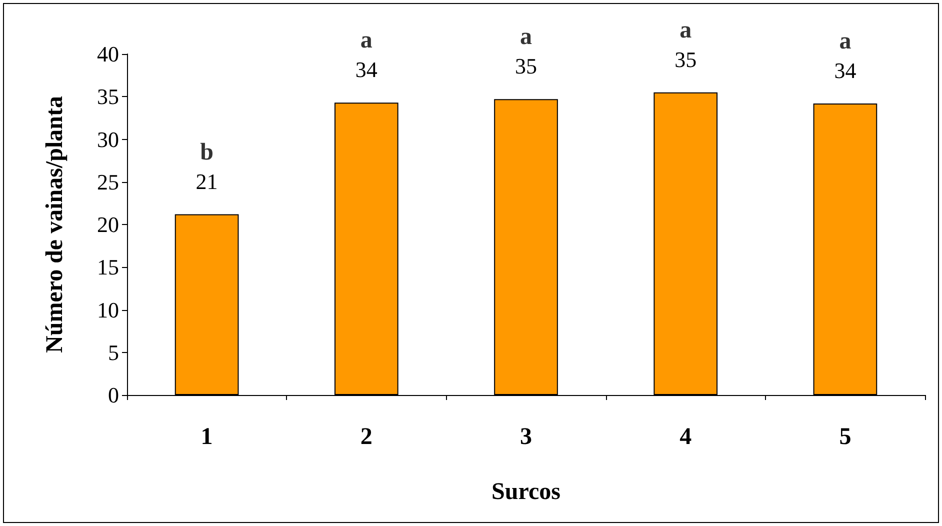 Image resolution: width=942 pixels, height=526 pixels. What do you see at coordinates (207, 181) in the screenshot?
I see `data-label: 21` at bounding box center [207, 181].